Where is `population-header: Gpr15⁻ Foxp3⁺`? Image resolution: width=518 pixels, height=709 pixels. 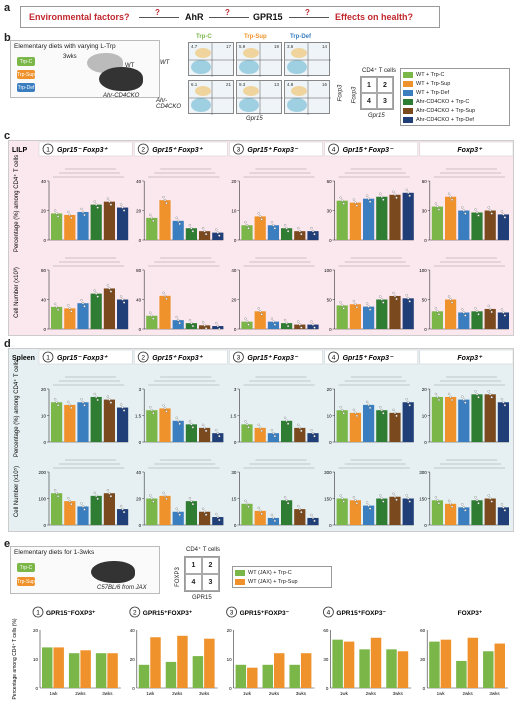 population-header: Gpr15⁻ Foxp3⁺ is located at coordinates (82, 358).